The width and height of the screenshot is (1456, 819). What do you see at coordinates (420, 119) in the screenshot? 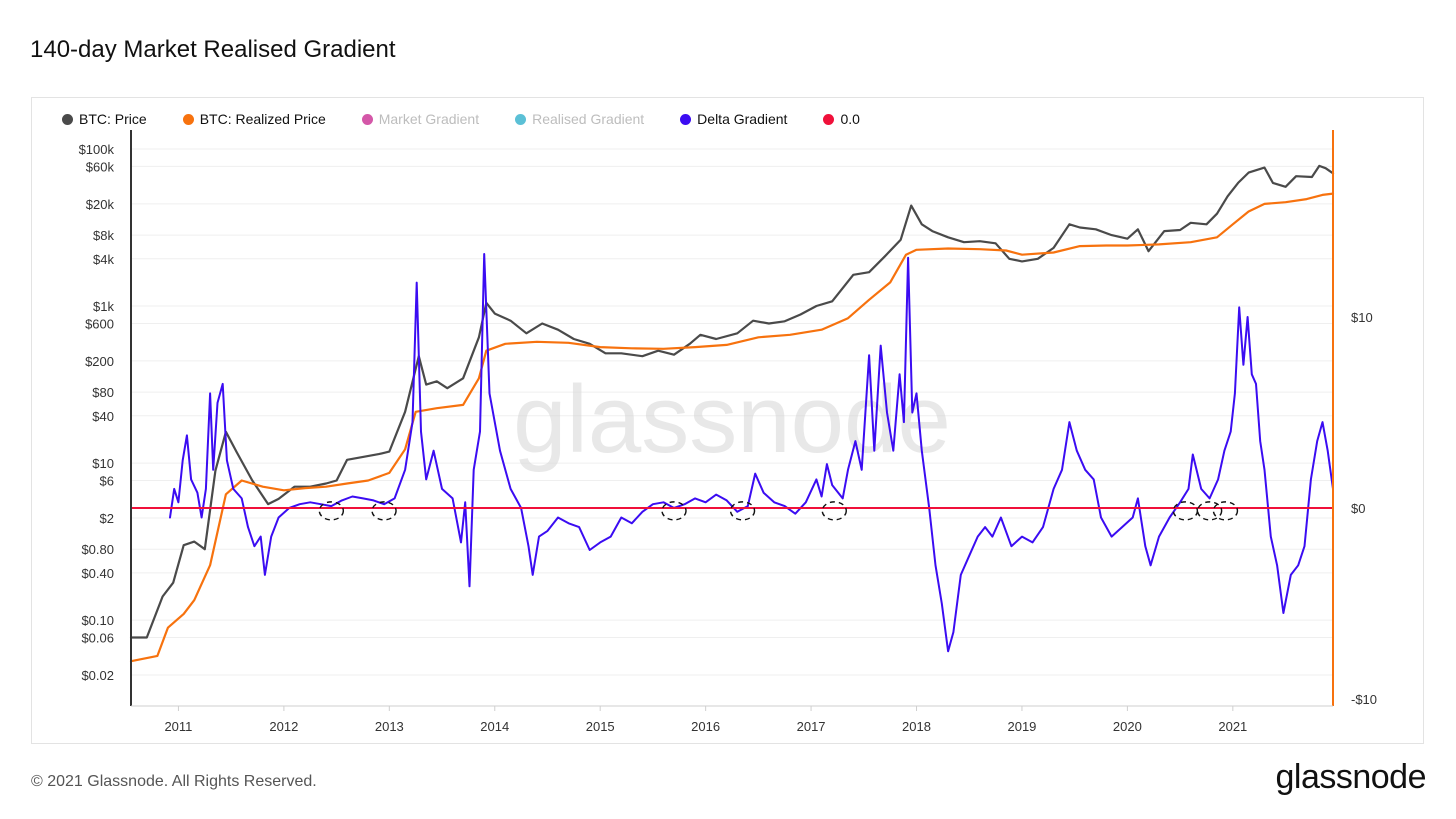
I see `legend-item-market-gradient: Market Gradient` at bounding box center [420, 119].